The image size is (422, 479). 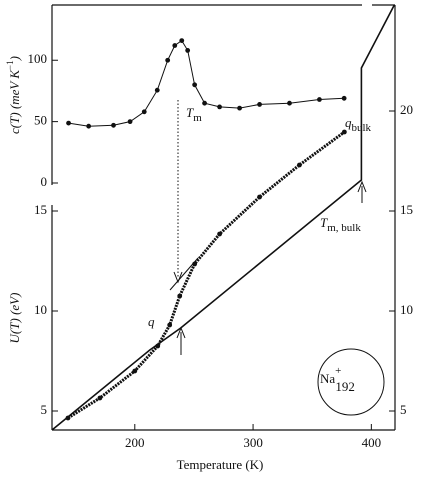 I want to click on y2-tick-label: 15, so click(x=406, y=209).